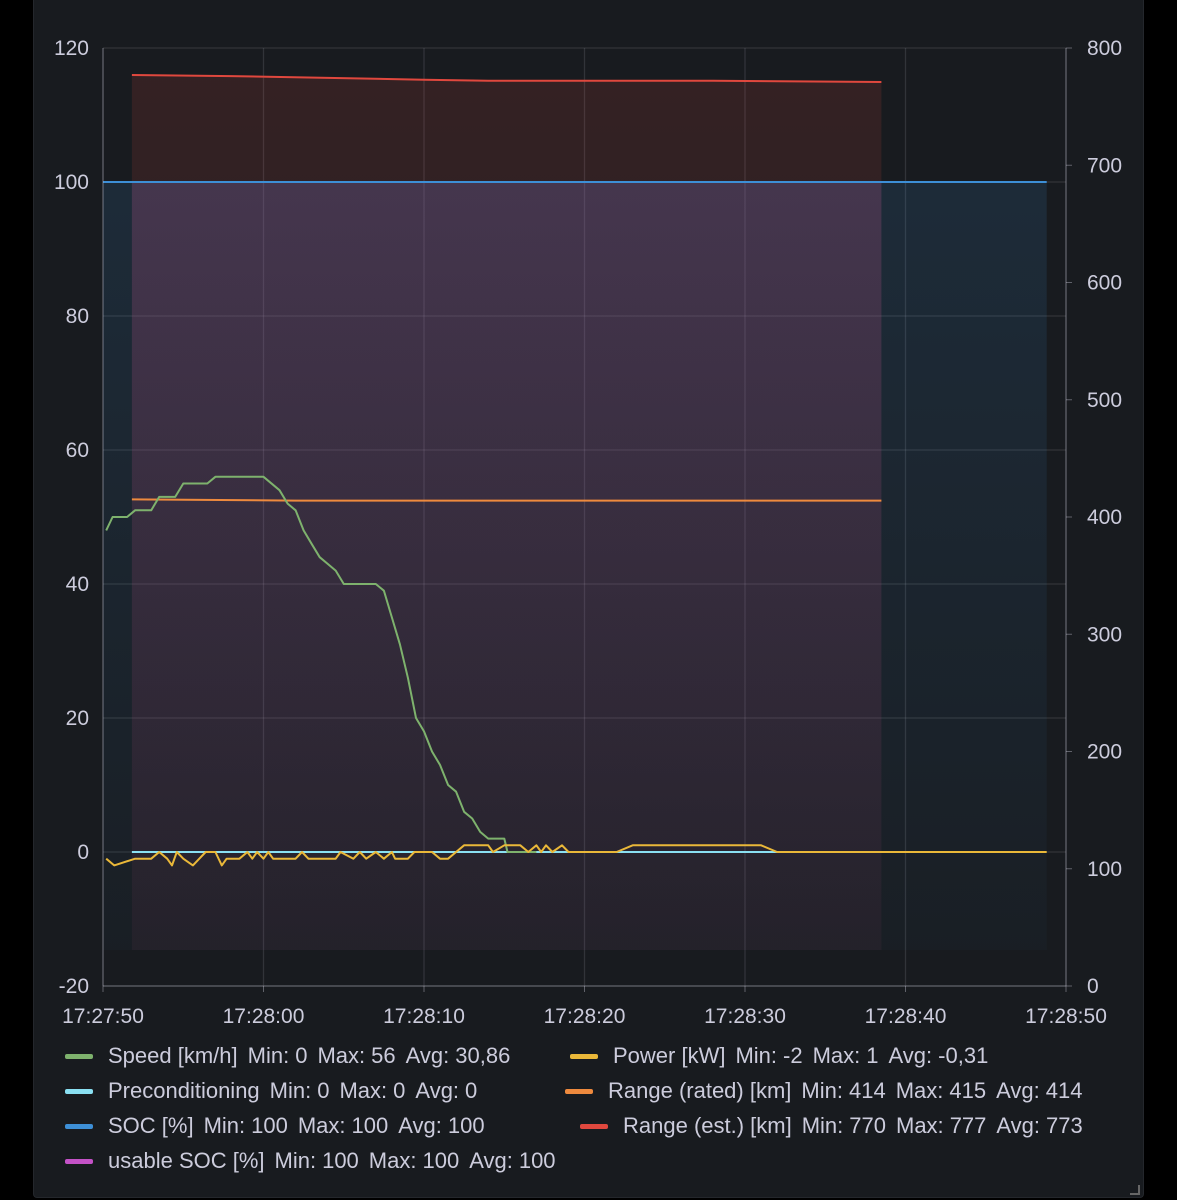 The height and width of the screenshot is (1200, 1177). I want to click on legend-stat-max: Max: 0, so click(372, 1091).